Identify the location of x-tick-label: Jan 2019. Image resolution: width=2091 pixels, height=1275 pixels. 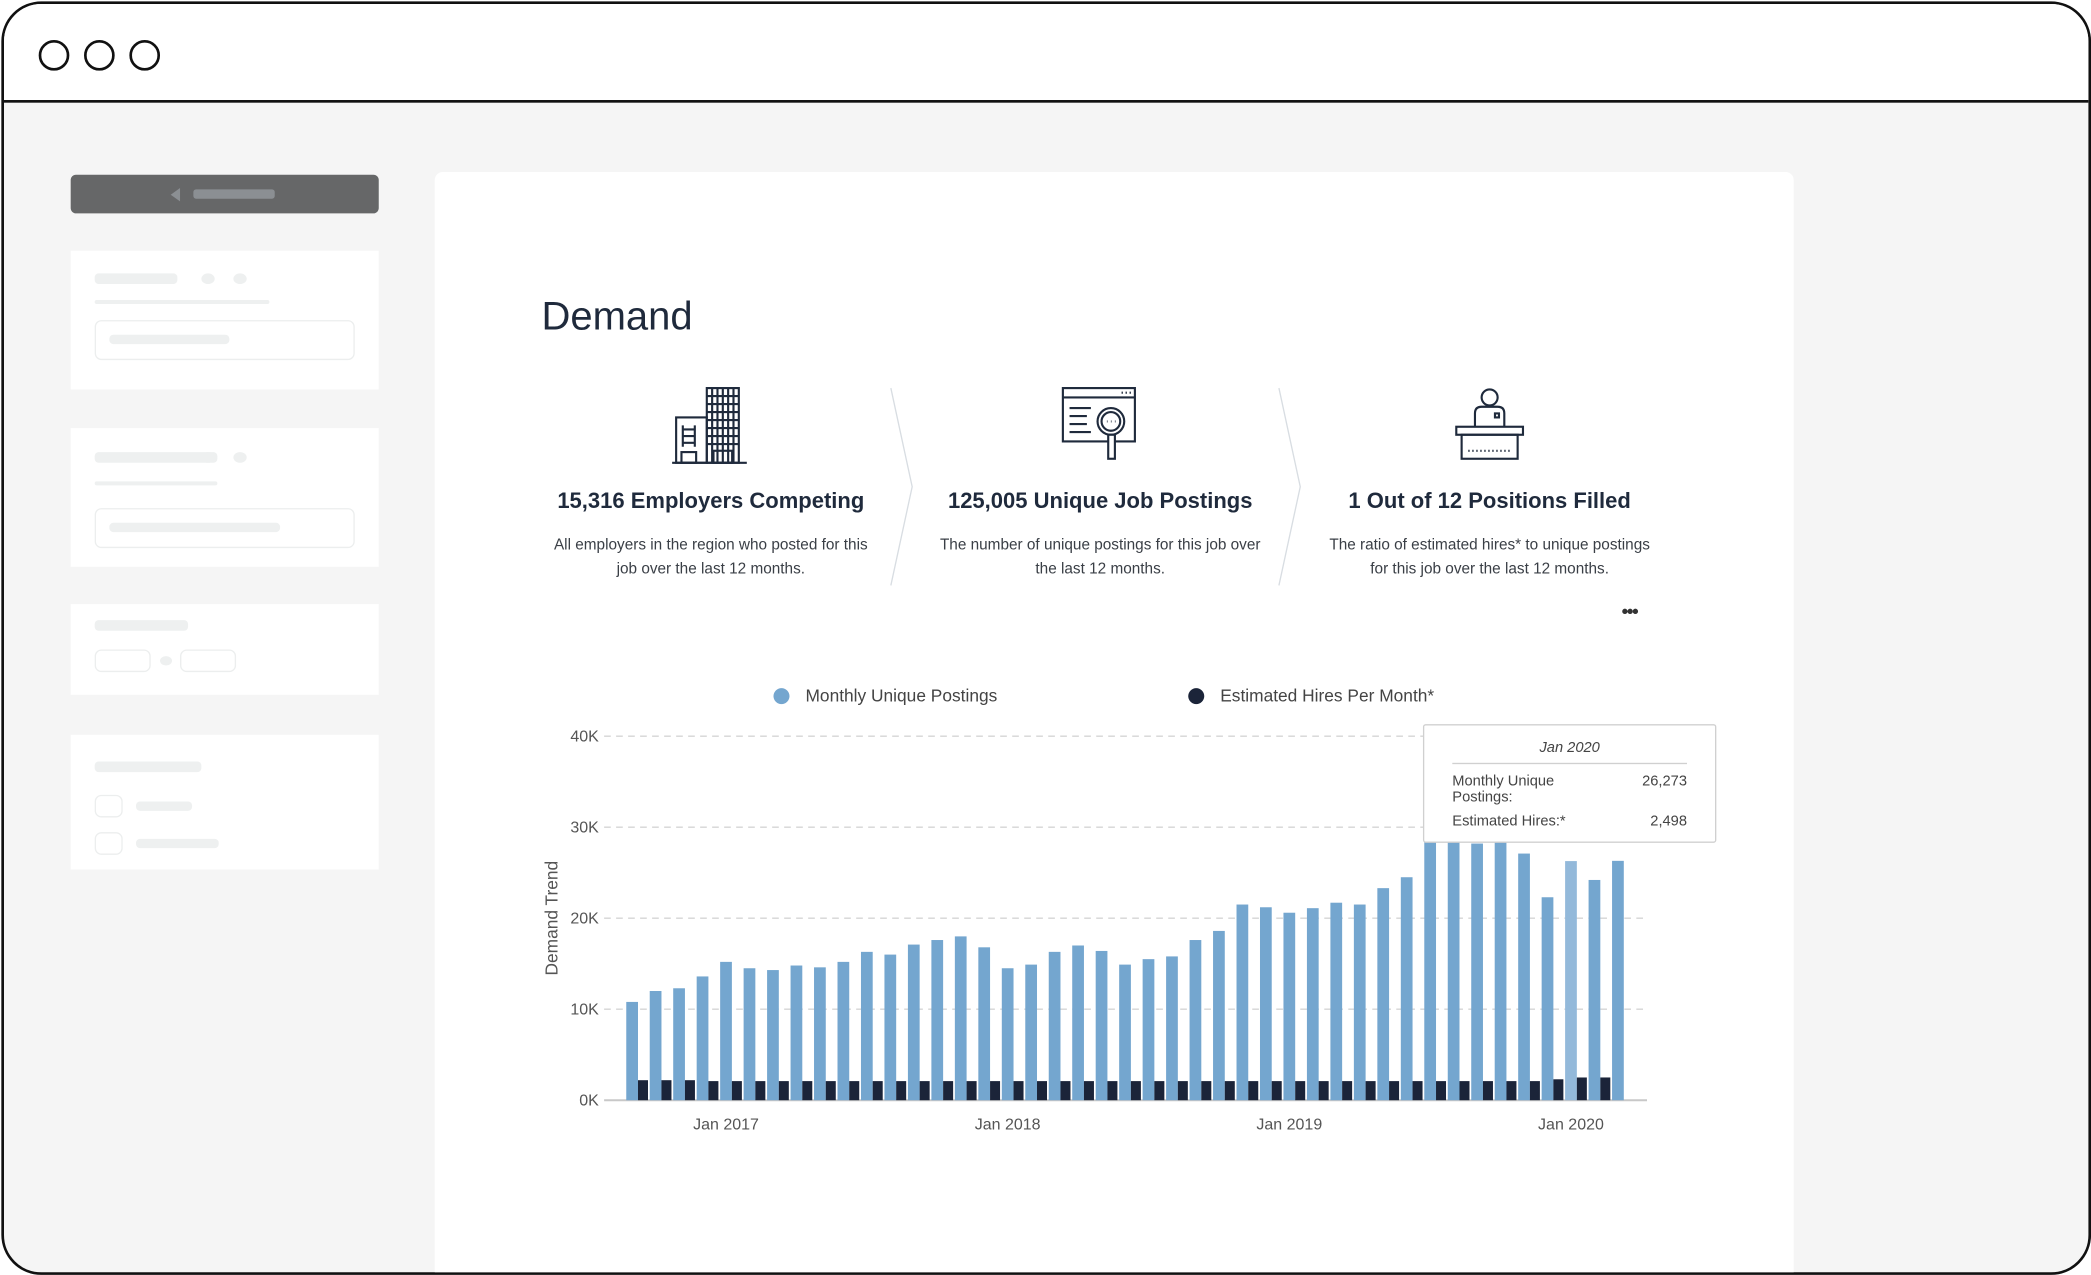
(1289, 1125).